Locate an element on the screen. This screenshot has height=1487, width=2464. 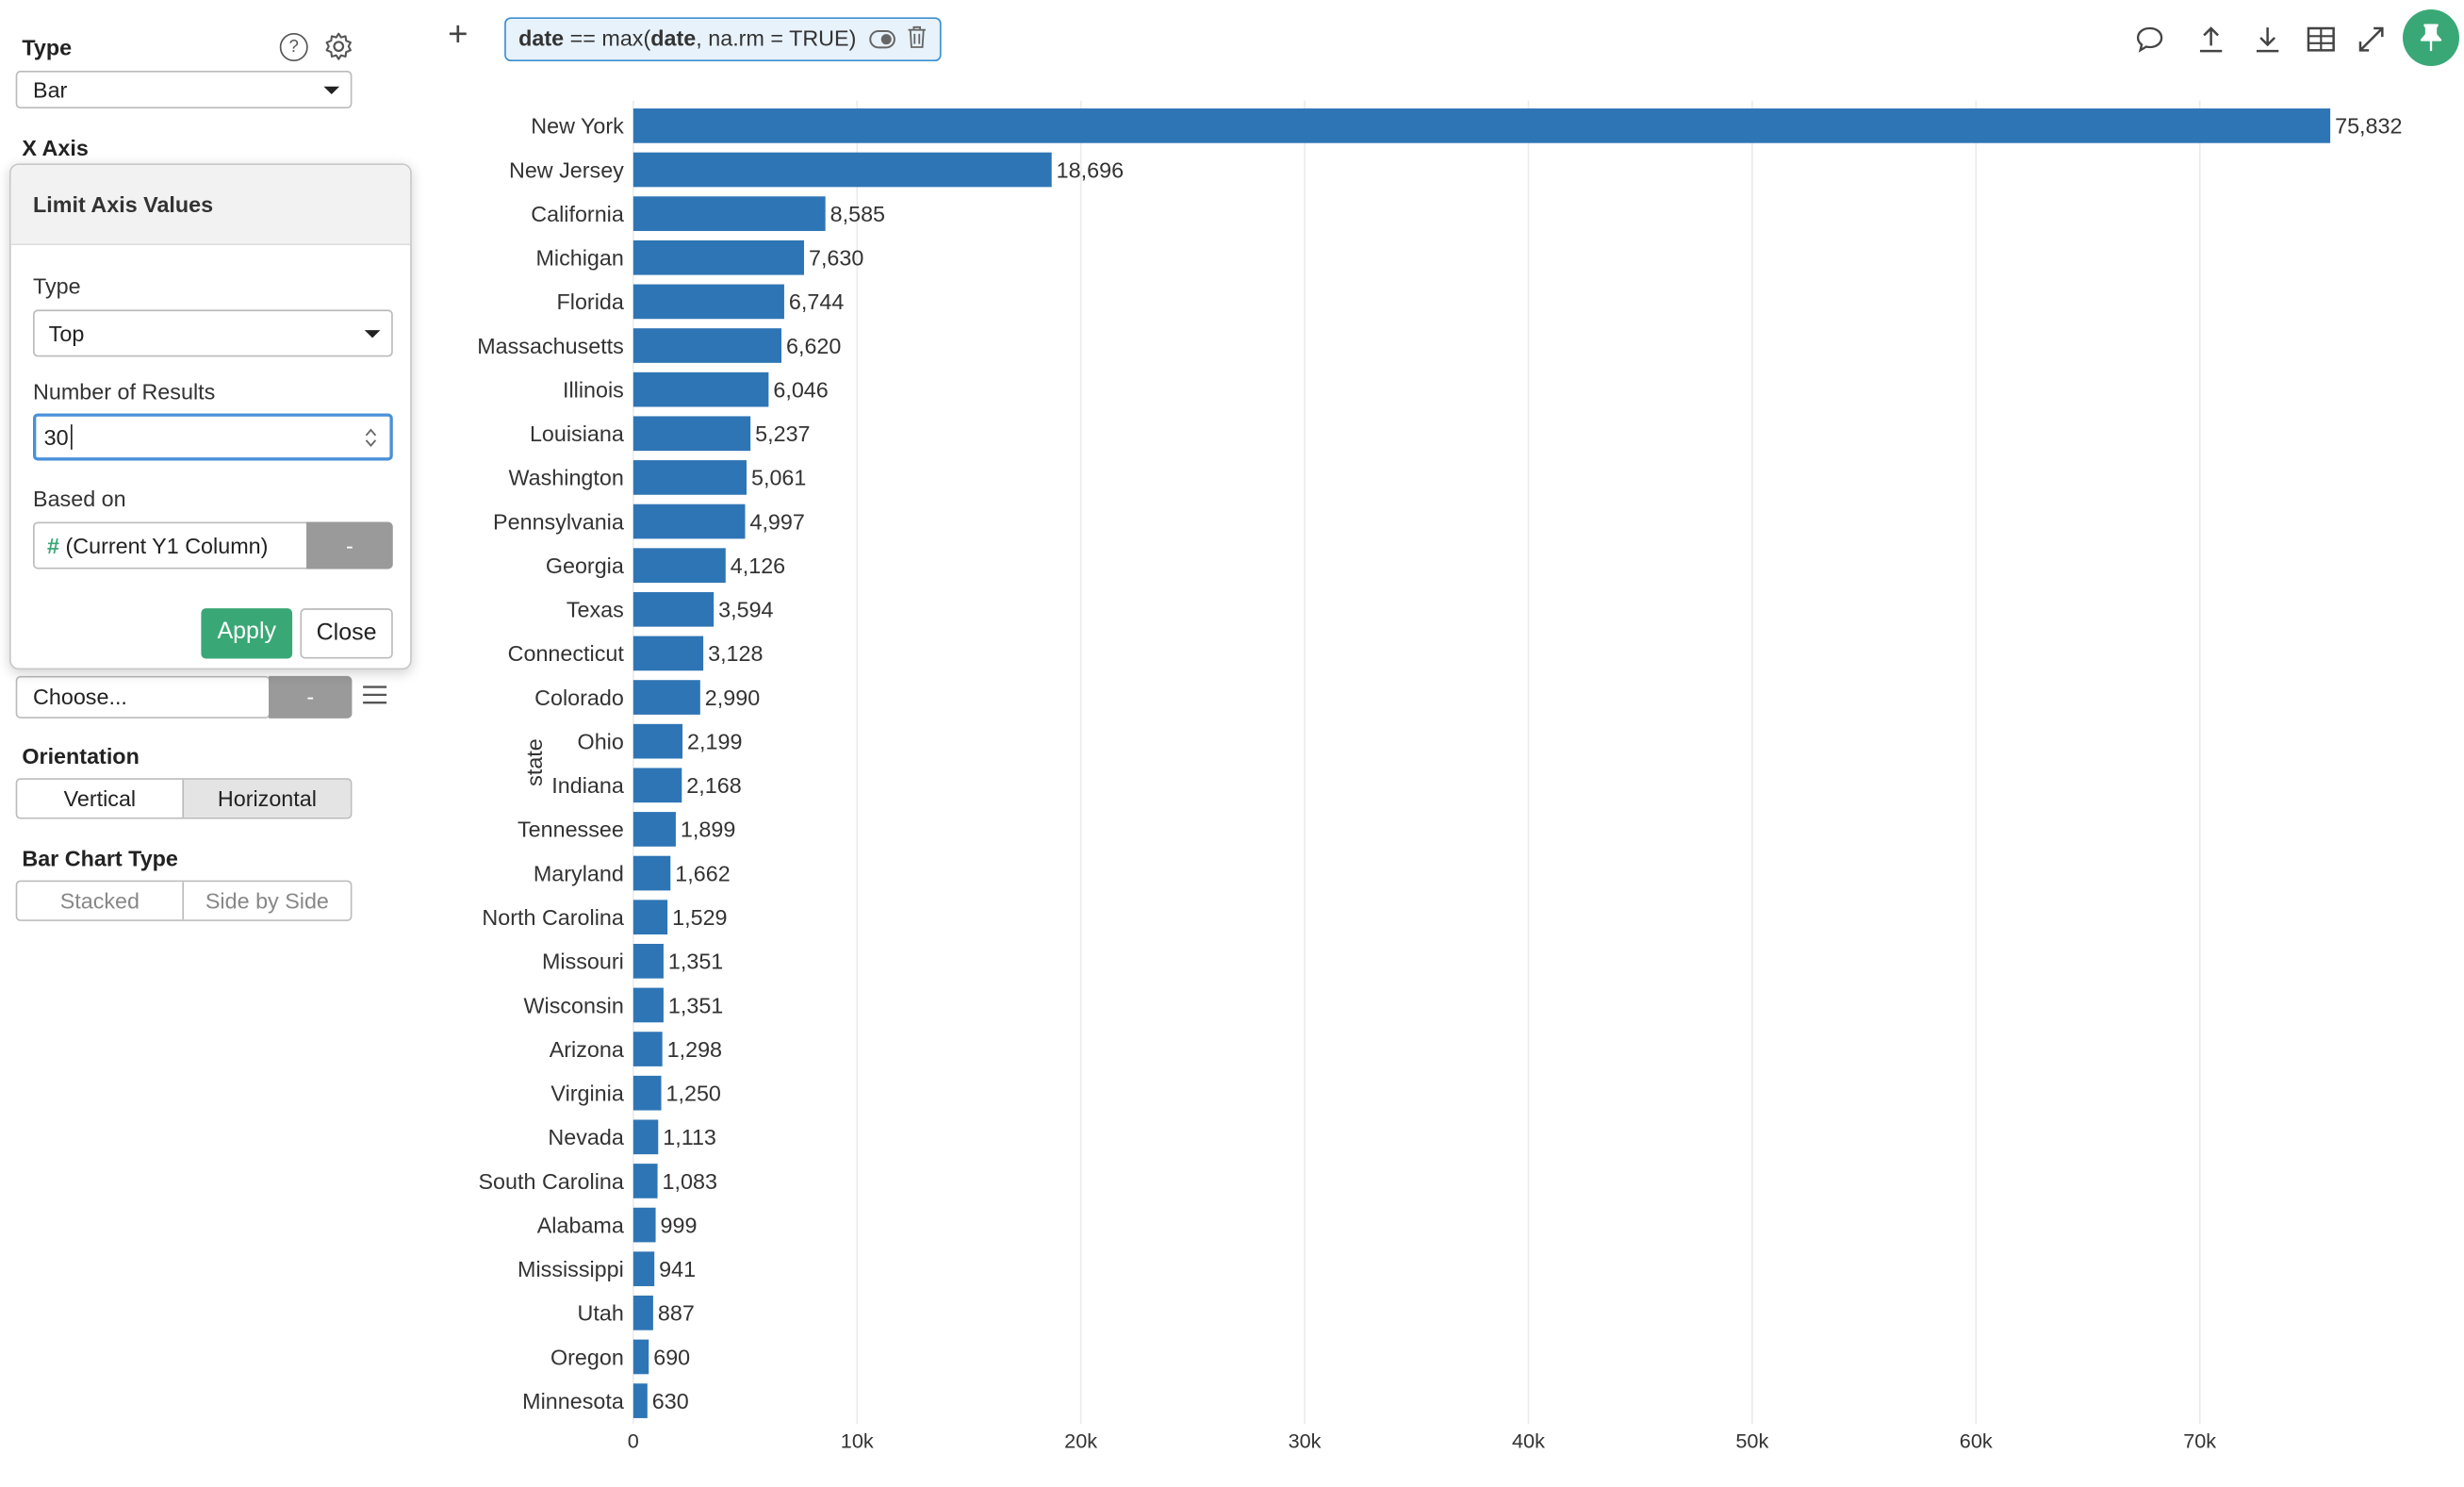
stacked-button: Stacked is located at coordinates (100, 901).